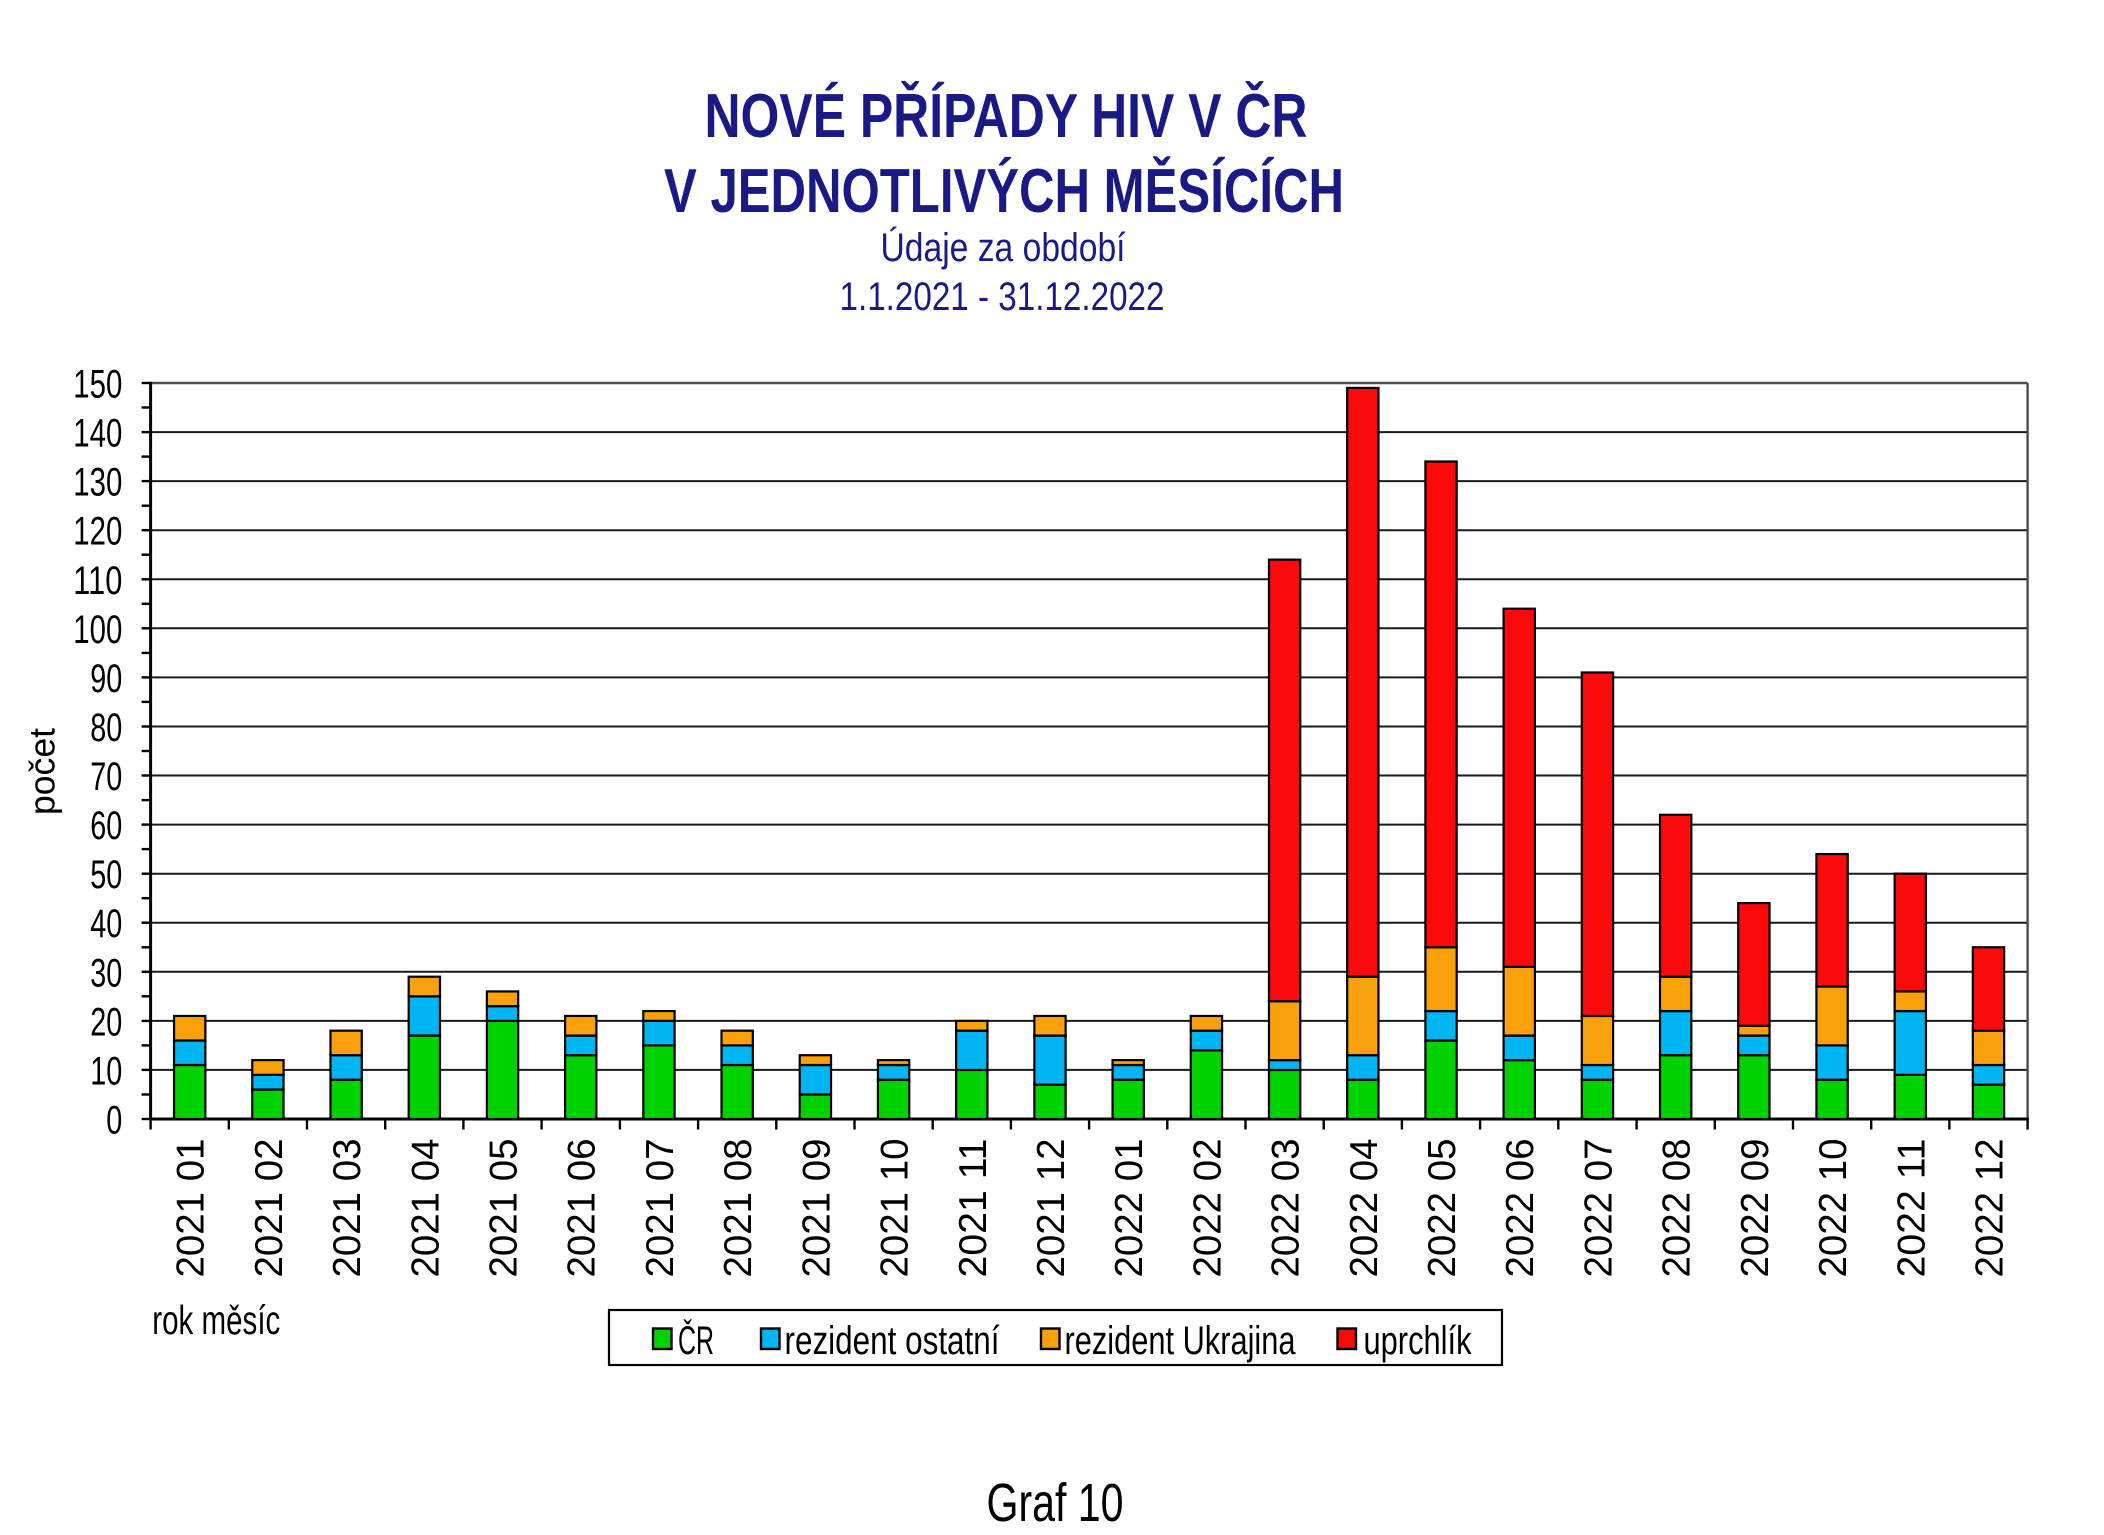 The height and width of the screenshot is (1535, 2104). I want to click on svg-text: 2022 05, so click(1442, 1208).